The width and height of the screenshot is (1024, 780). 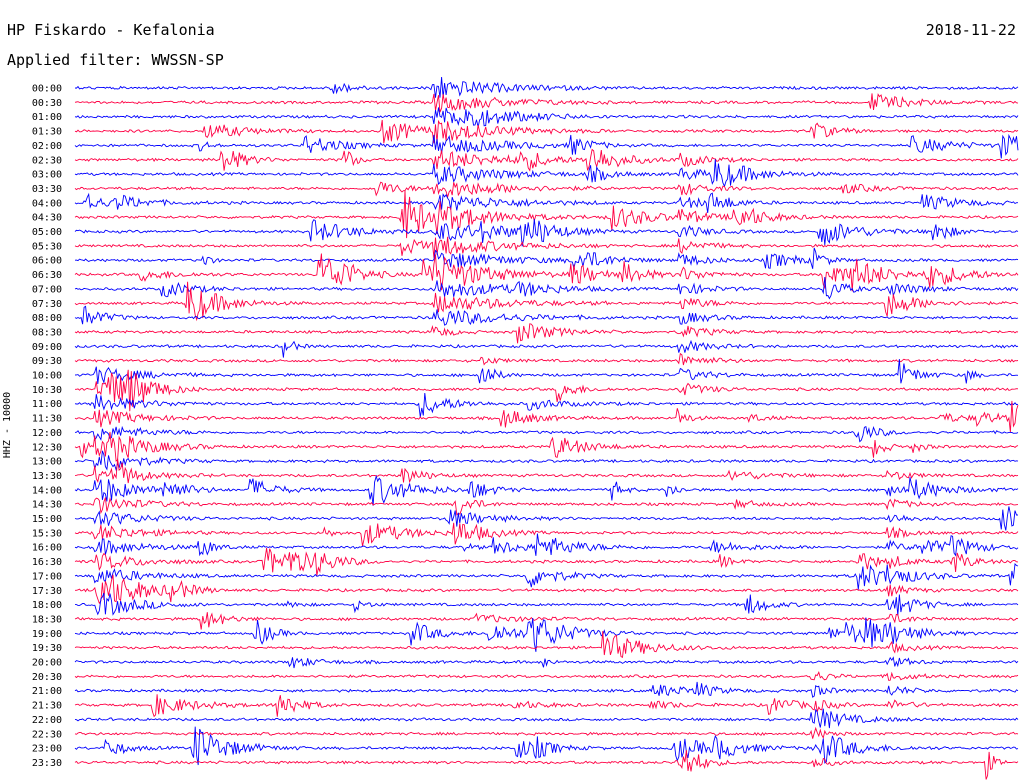 I want to click on time-tick-label: 18:00, so click(x=47, y=605).